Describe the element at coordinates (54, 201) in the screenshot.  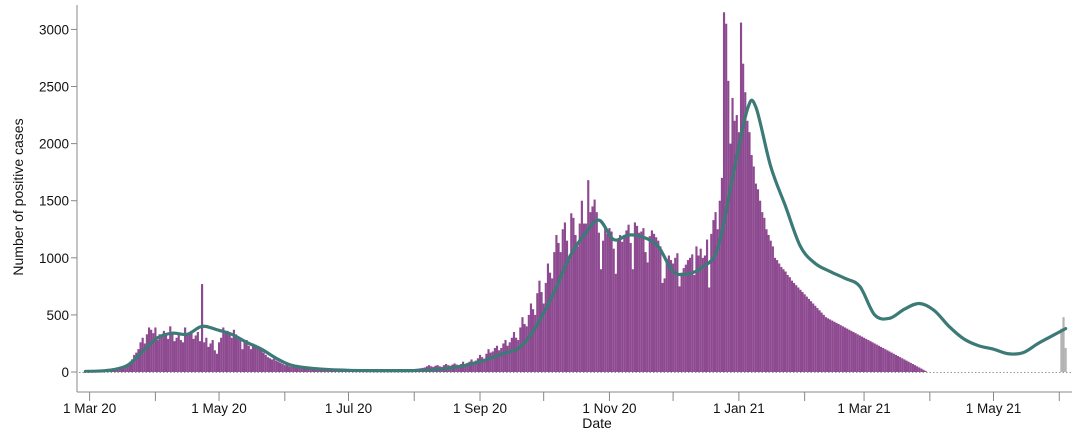
I see `y-tick-label: 1500` at that location.